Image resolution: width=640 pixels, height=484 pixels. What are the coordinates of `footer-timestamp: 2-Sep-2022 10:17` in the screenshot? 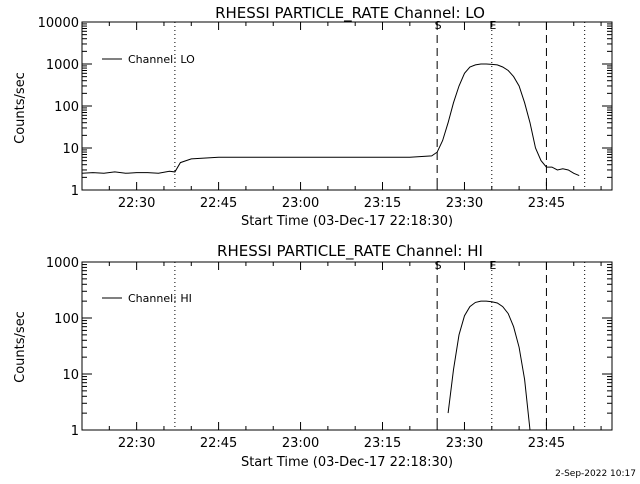 It's located at (595, 474).